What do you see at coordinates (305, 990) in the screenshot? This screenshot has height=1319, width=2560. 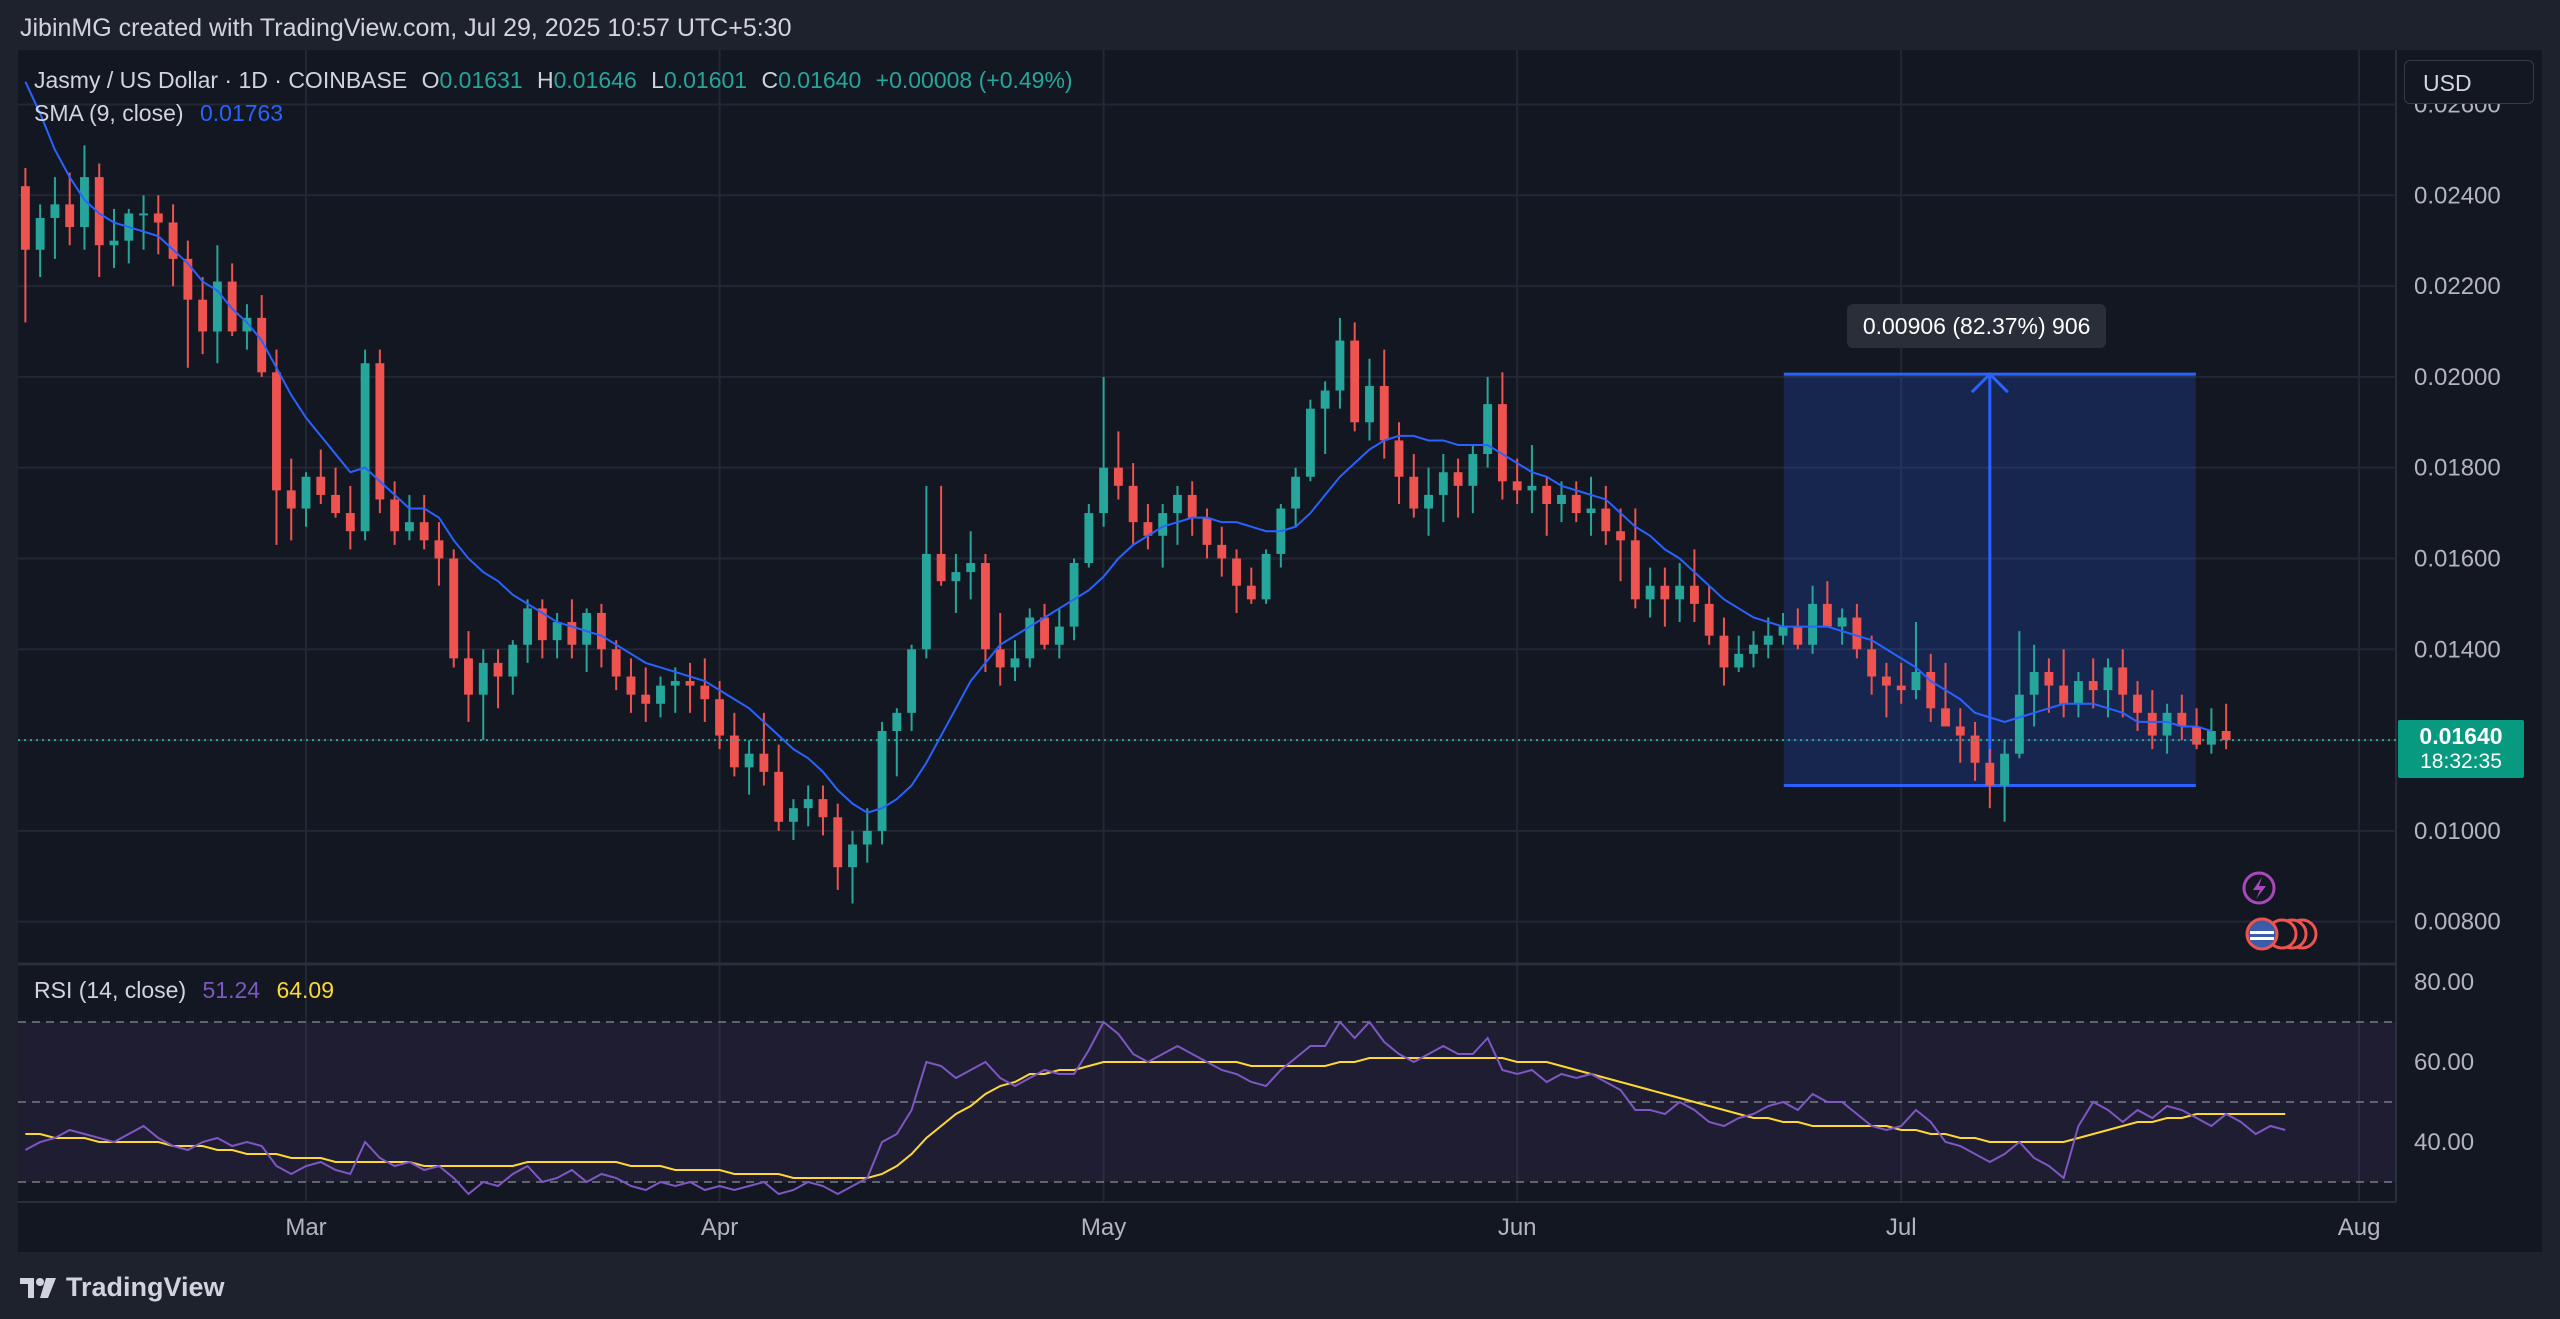 I see `rsi-ma-value: 64.09` at bounding box center [305, 990].